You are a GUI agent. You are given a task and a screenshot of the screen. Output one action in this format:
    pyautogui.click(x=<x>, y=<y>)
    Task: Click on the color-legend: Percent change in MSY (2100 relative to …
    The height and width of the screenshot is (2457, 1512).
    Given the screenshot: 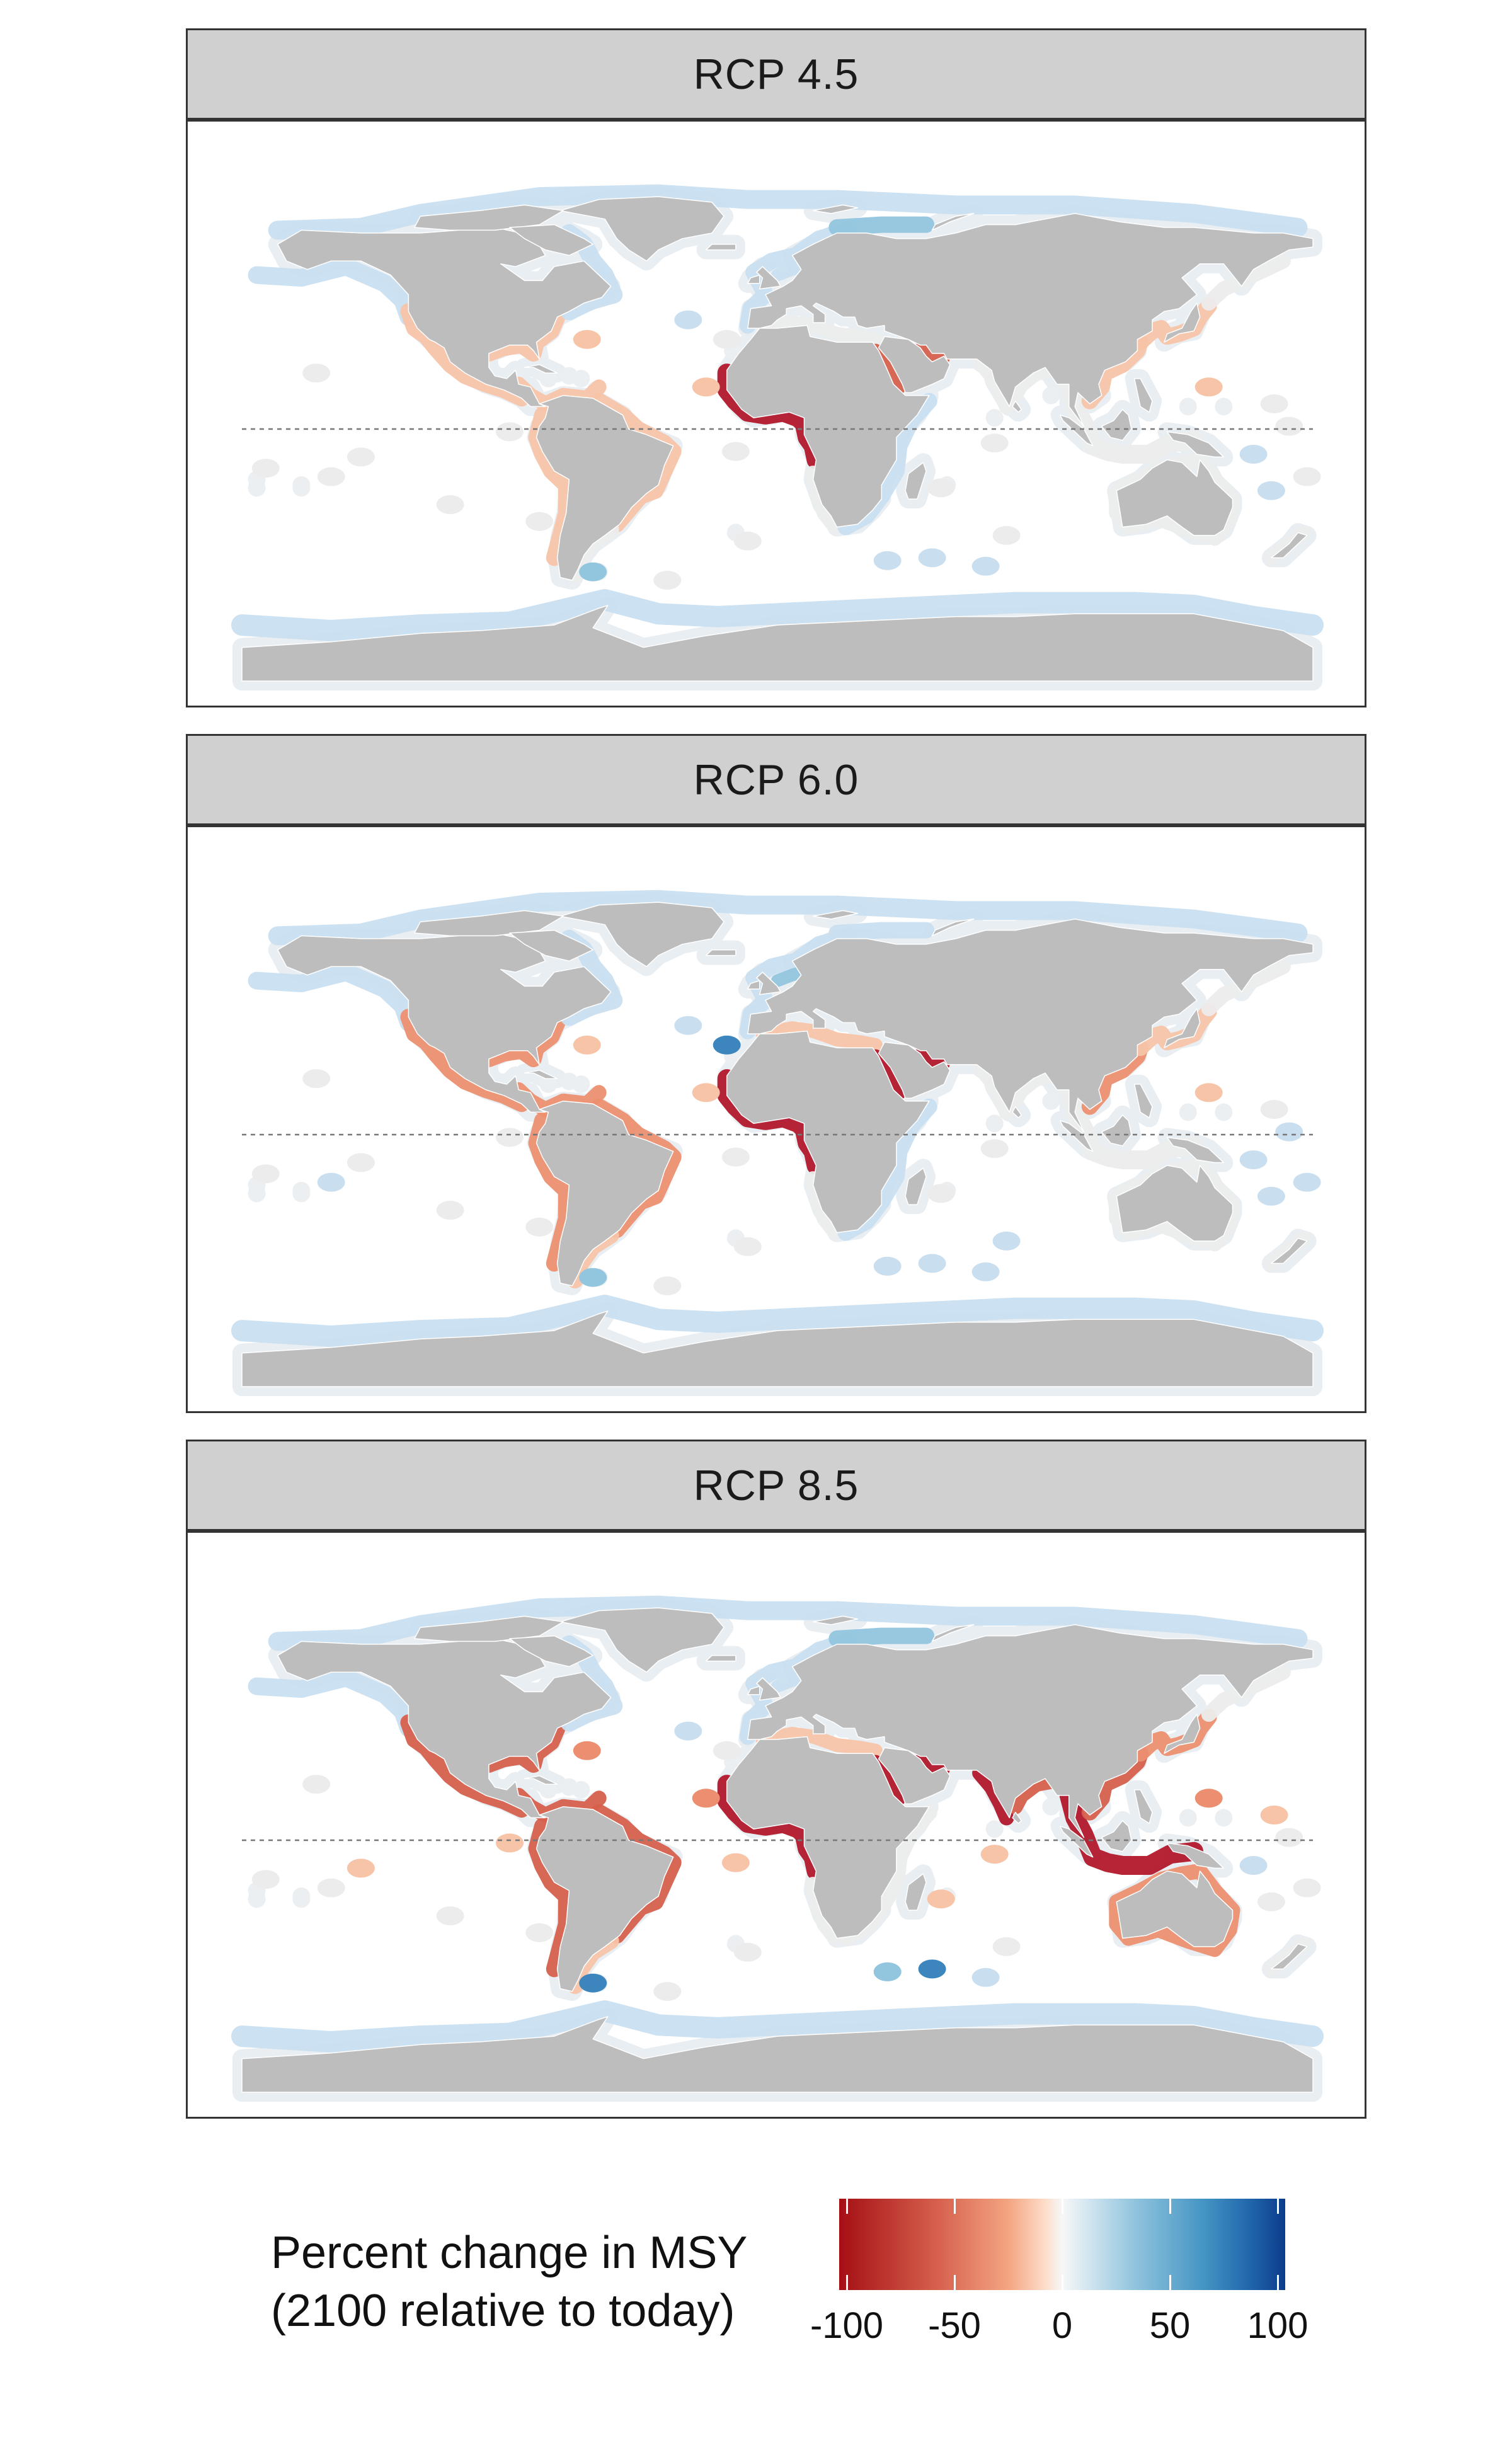 What is the action you would take?
    pyautogui.click(x=800, y=2293)
    